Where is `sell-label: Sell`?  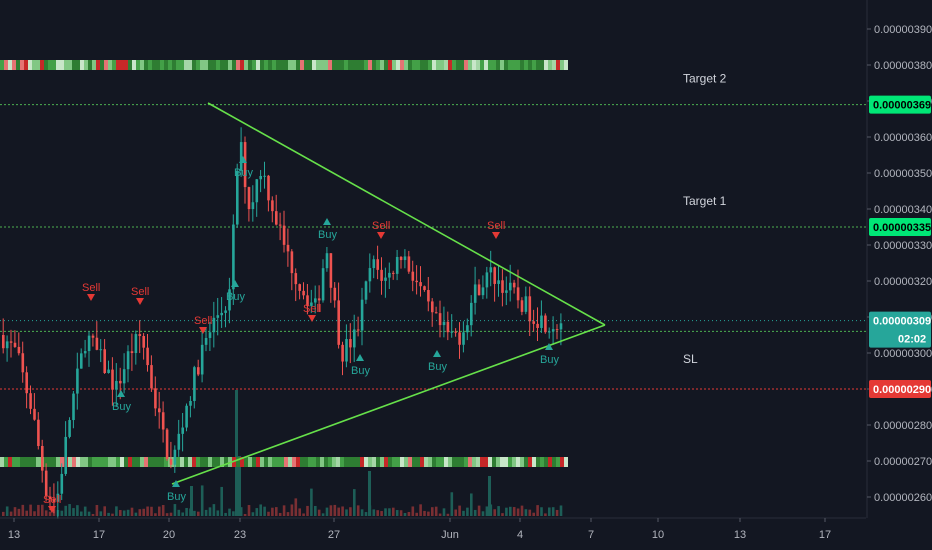
sell-label: Sell is located at coordinates (312, 309).